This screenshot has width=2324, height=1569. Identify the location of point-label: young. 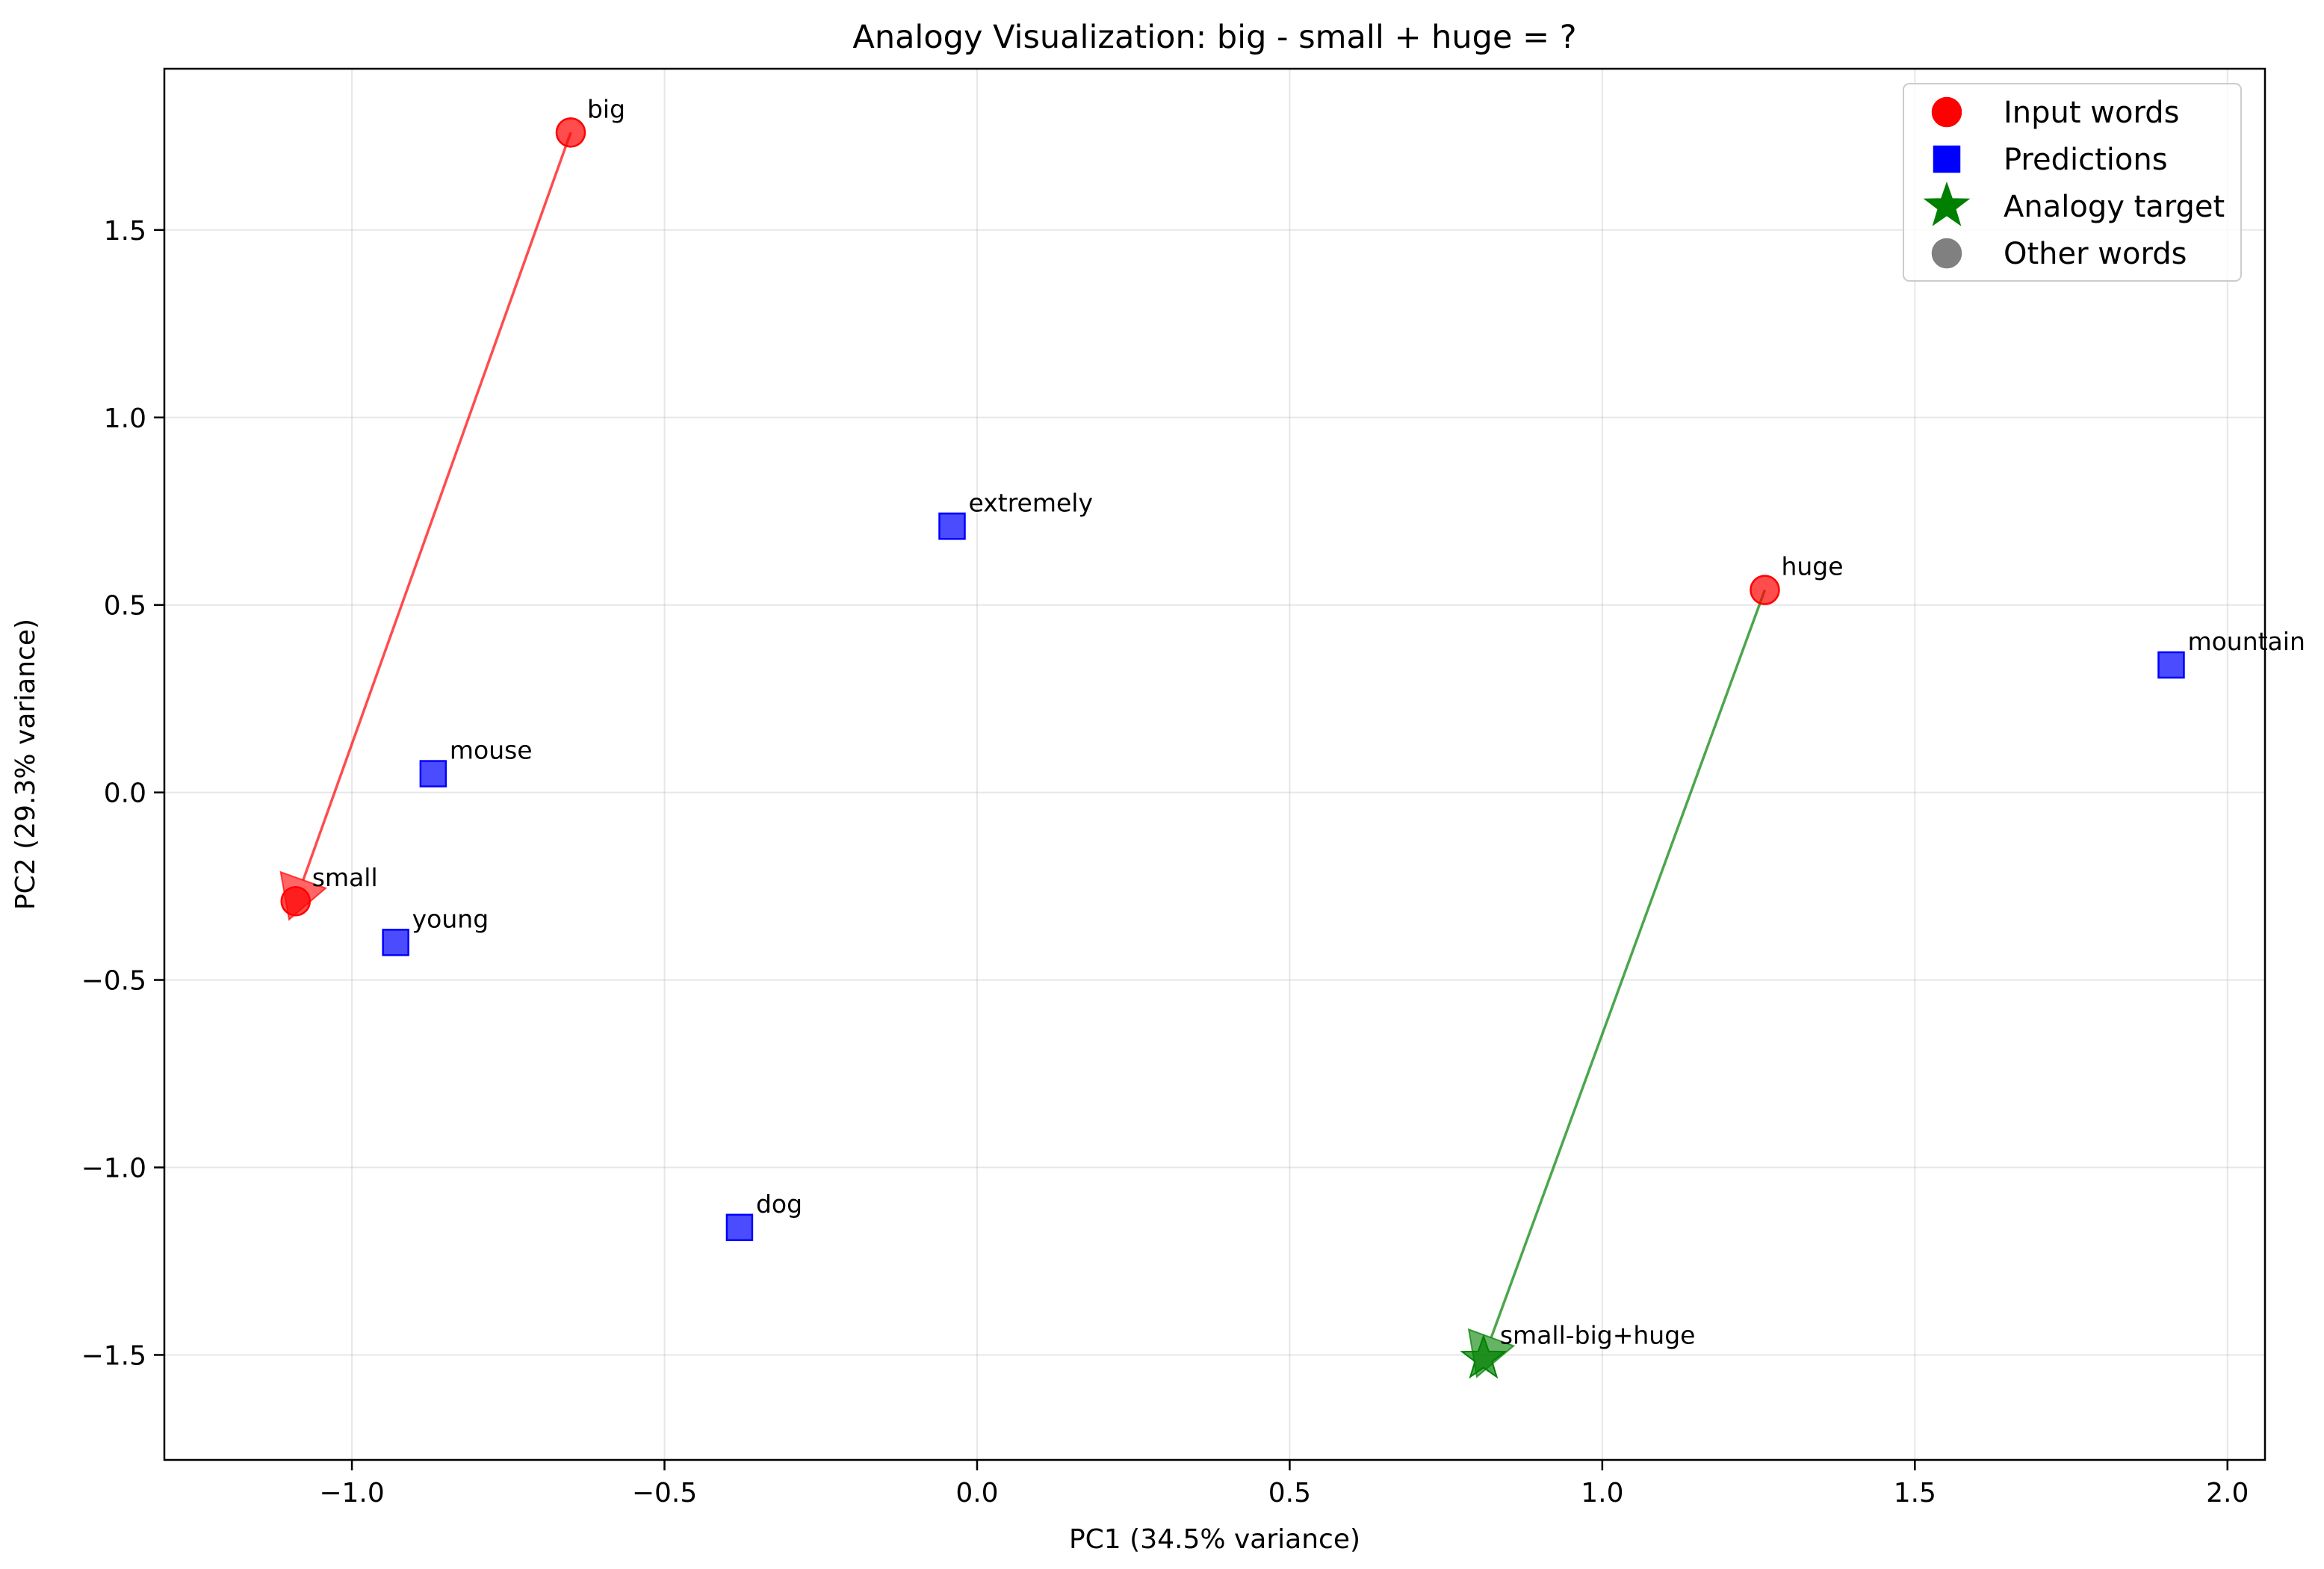
(450, 918).